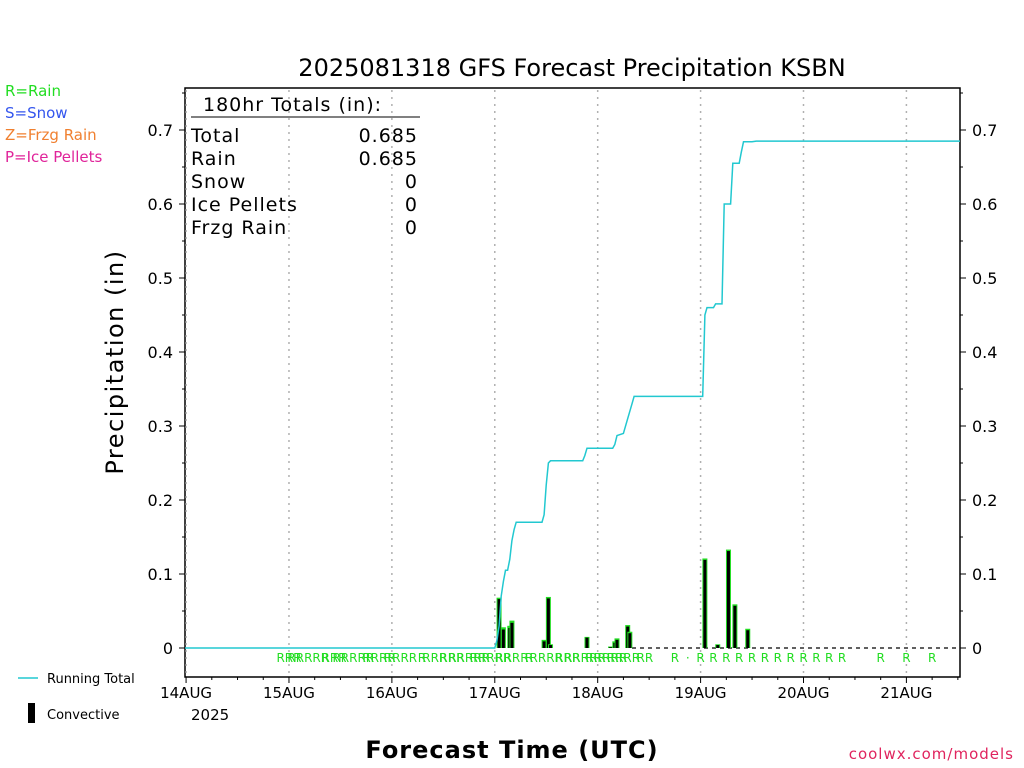 The image size is (1024, 768). I want to click on credit-link: coolwx.com/models, so click(931, 754).